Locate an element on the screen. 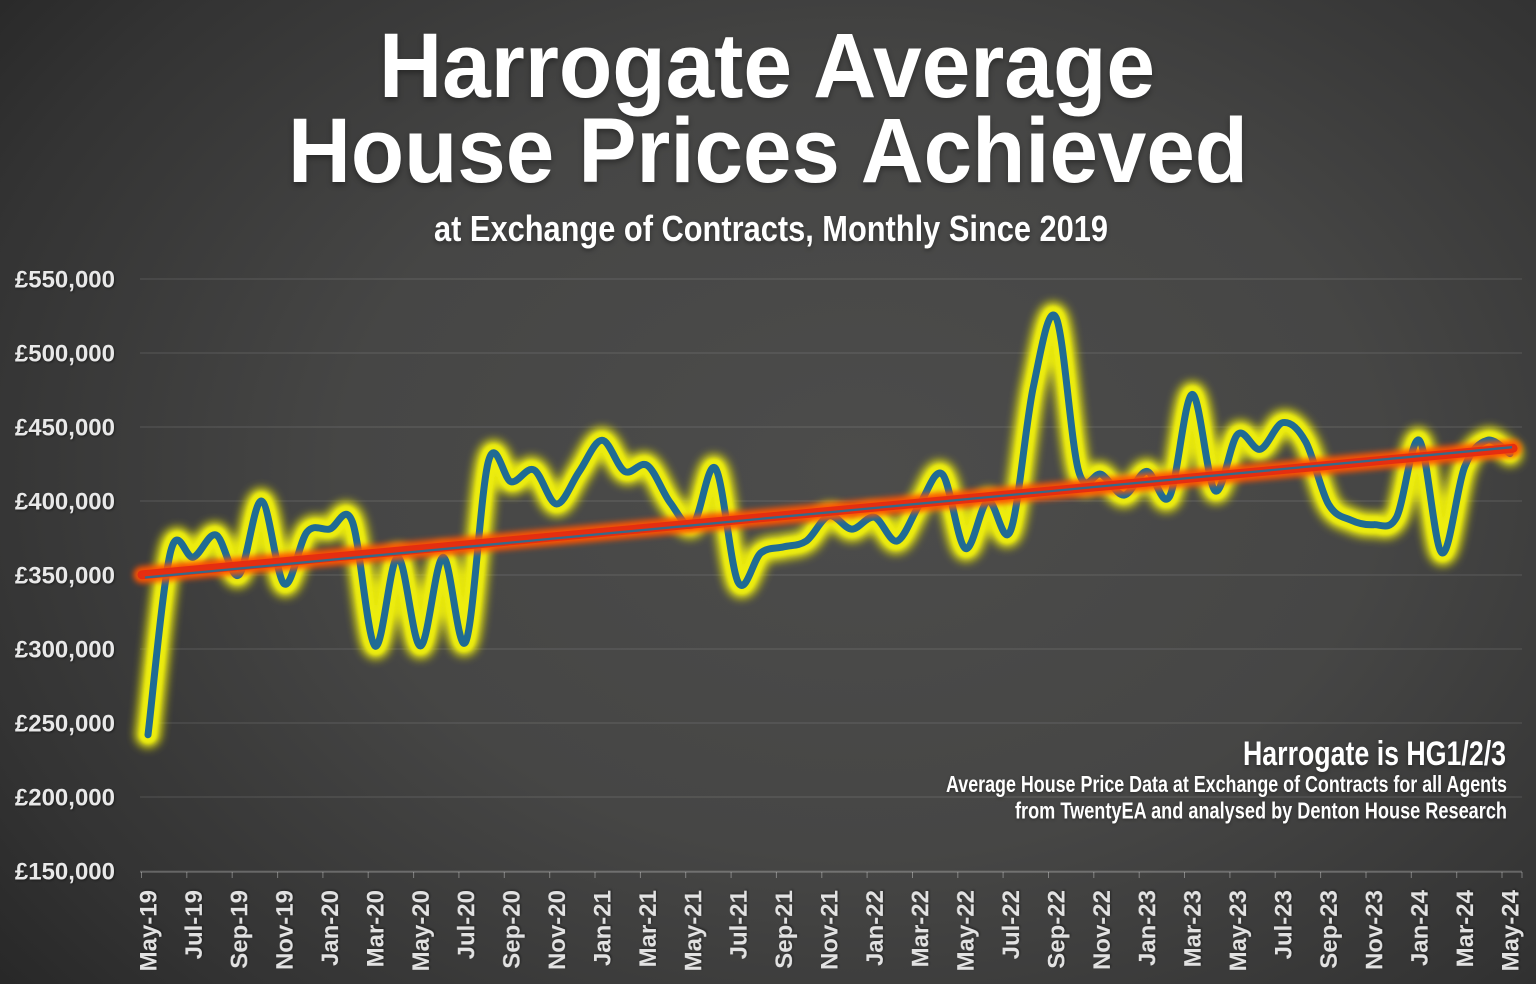 The width and height of the screenshot is (1536, 984). svg-text: Nov-20 is located at coordinates (557, 930).